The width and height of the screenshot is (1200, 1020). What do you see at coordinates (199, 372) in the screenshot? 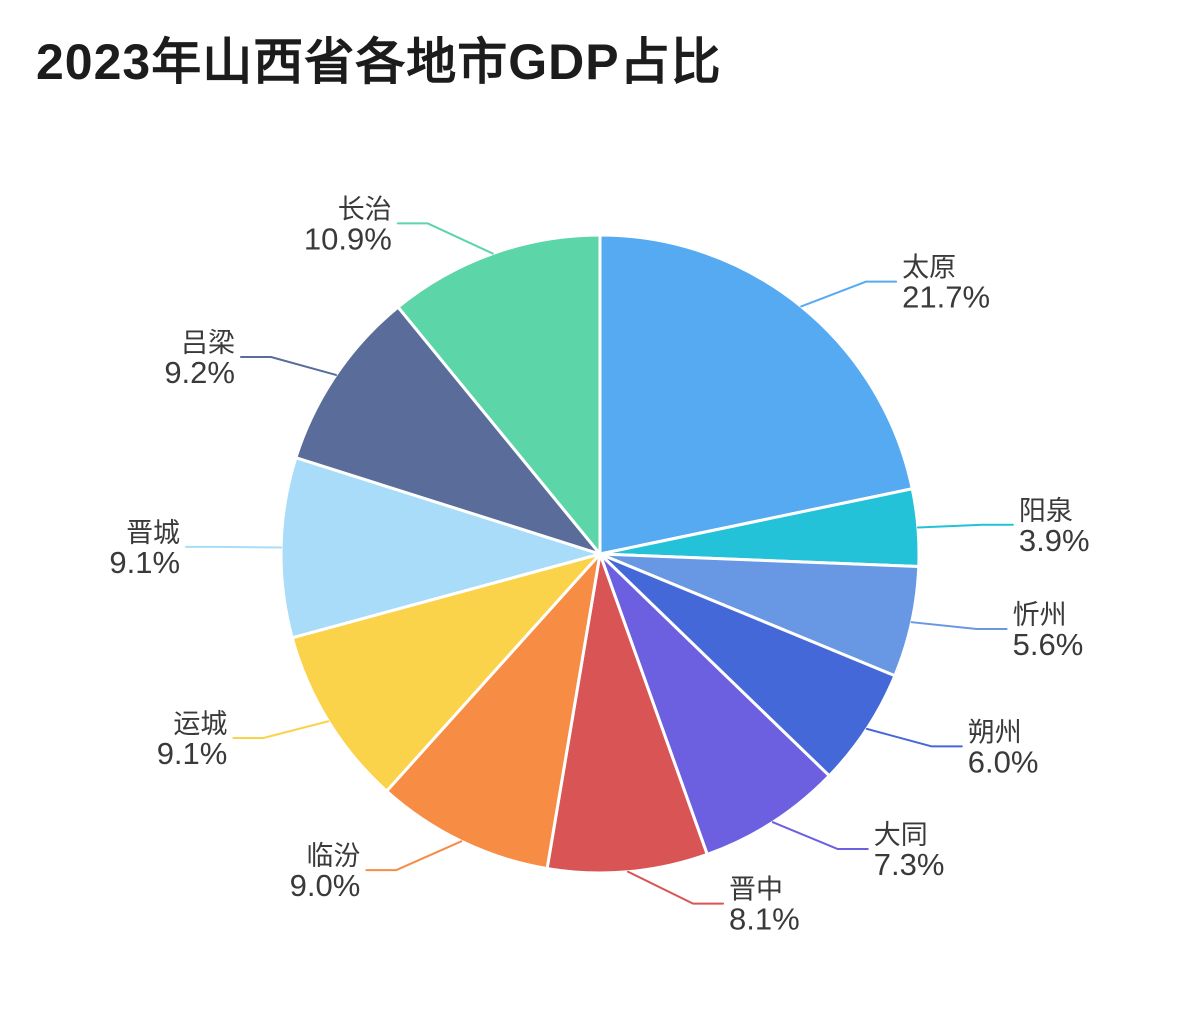
I see `slice-label-percent: 9.2%` at bounding box center [199, 372].